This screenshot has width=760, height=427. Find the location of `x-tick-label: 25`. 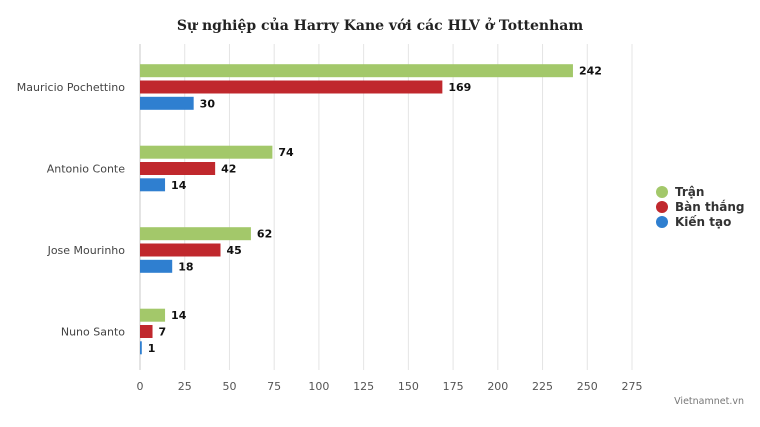

x-tick-label: 25 is located at coordinates (185, 386).